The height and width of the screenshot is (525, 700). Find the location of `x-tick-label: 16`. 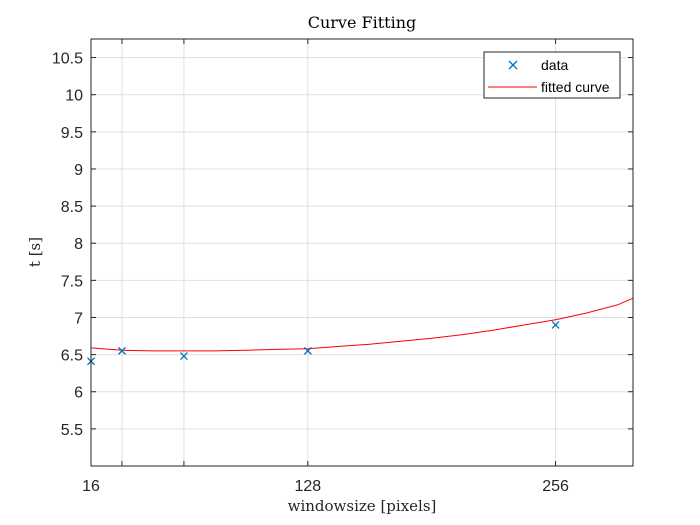

x-tick-label: 16 is located at coordinates (91, 486).